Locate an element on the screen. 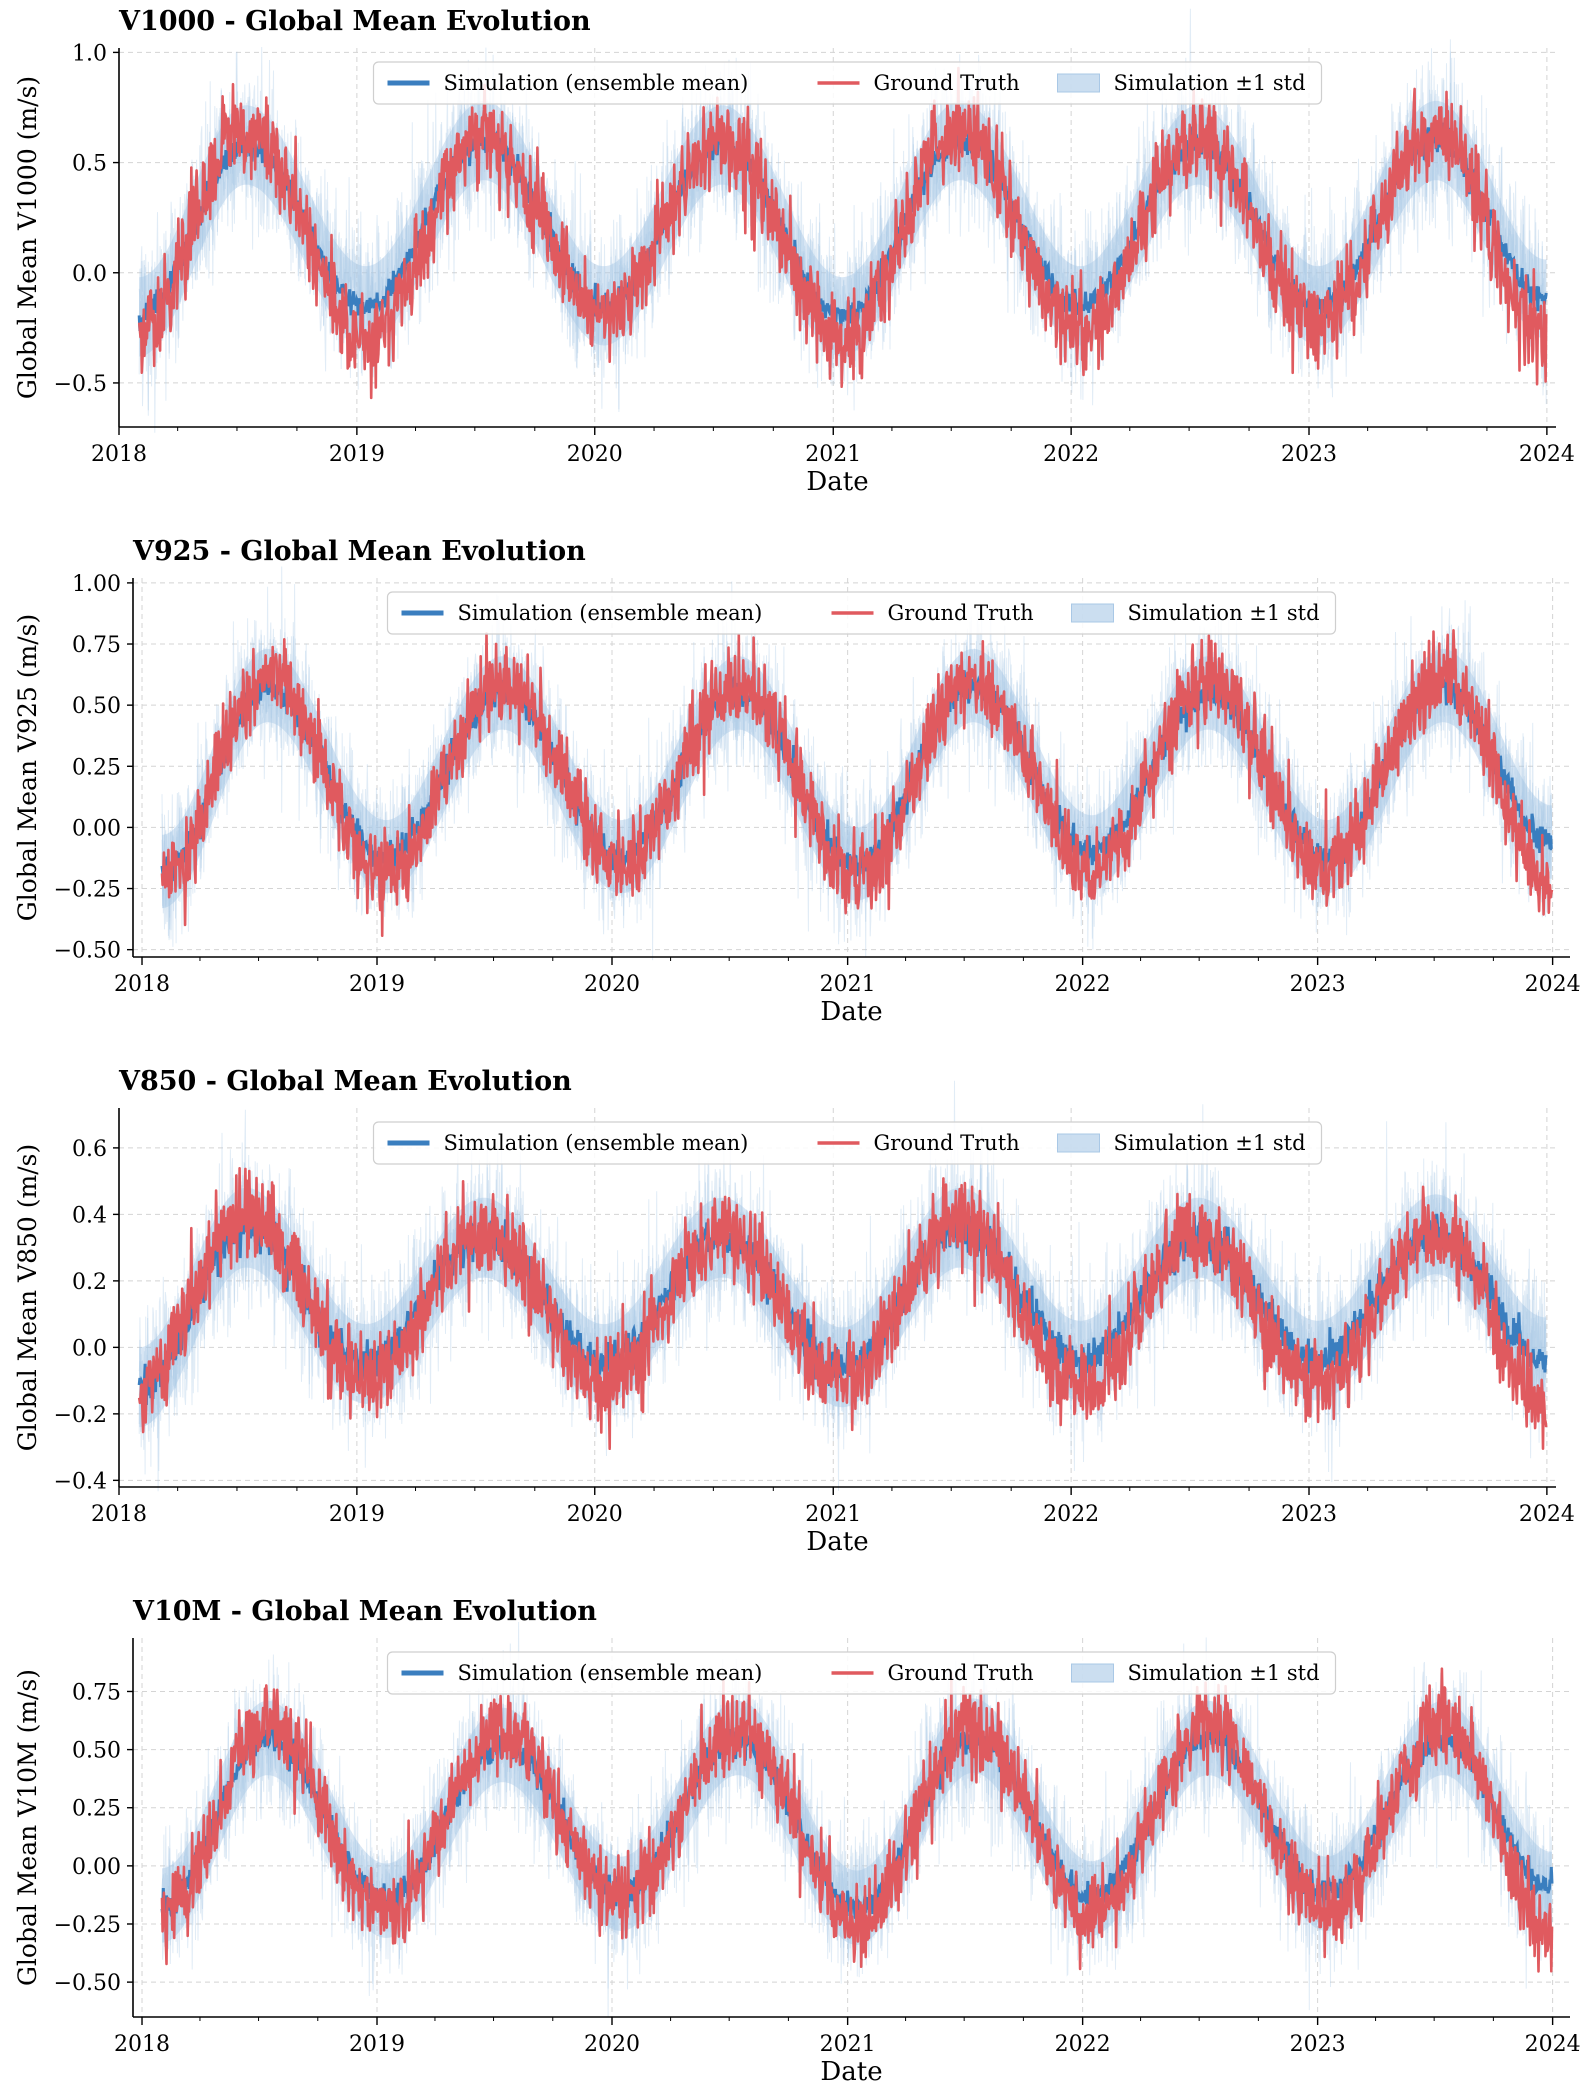 Image resolution: width=1588 pixels, height=2084 pixels. y-tick-label: 1.0 is located at coordinates (89, 53).